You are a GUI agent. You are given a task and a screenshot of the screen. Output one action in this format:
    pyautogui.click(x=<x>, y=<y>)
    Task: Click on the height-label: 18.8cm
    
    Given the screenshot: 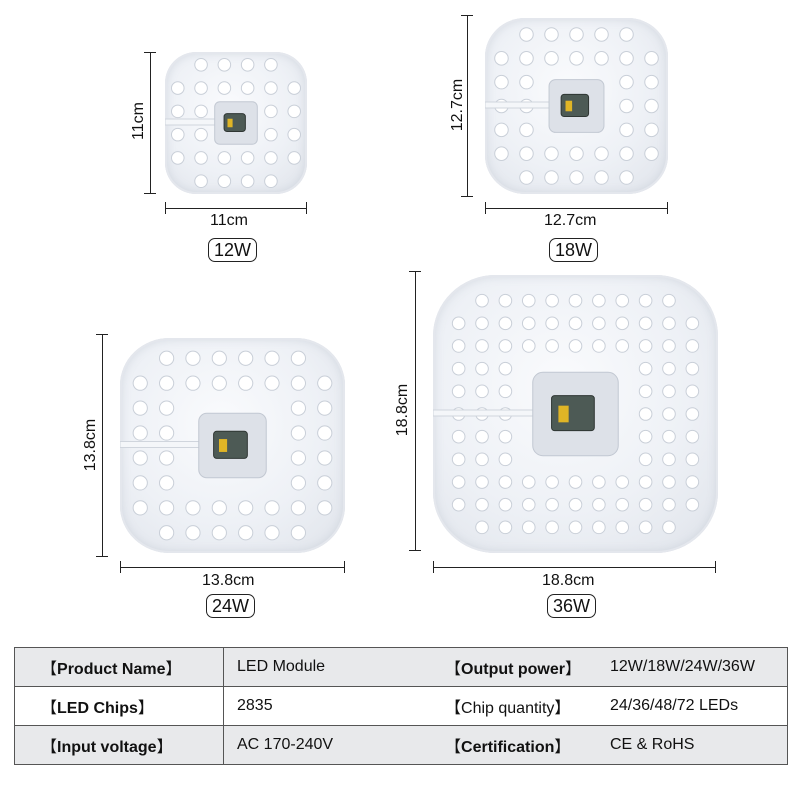 What is the action you would take?
    pyautogui.click(x=402, y=410)
    